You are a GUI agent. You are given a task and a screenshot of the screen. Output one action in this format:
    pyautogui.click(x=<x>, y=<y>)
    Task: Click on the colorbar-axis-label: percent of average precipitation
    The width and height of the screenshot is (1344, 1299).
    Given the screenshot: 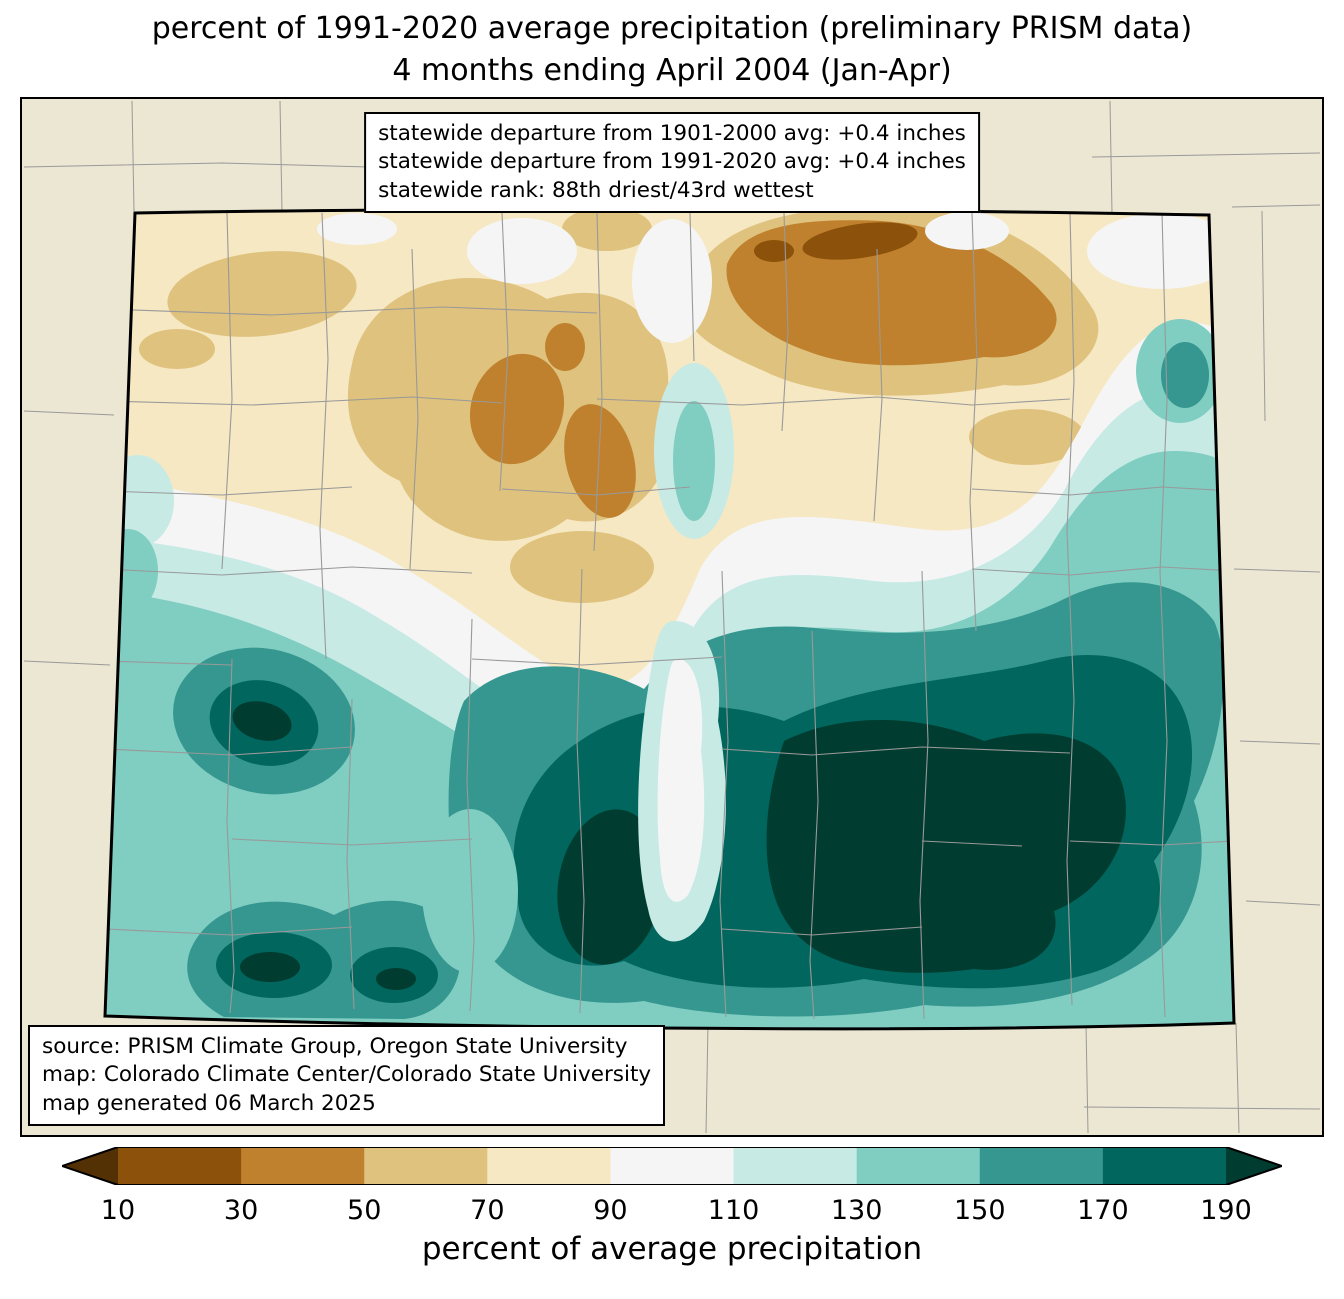 What is the action you would take?
    pyautogui.click(x=672, y=1249)
    